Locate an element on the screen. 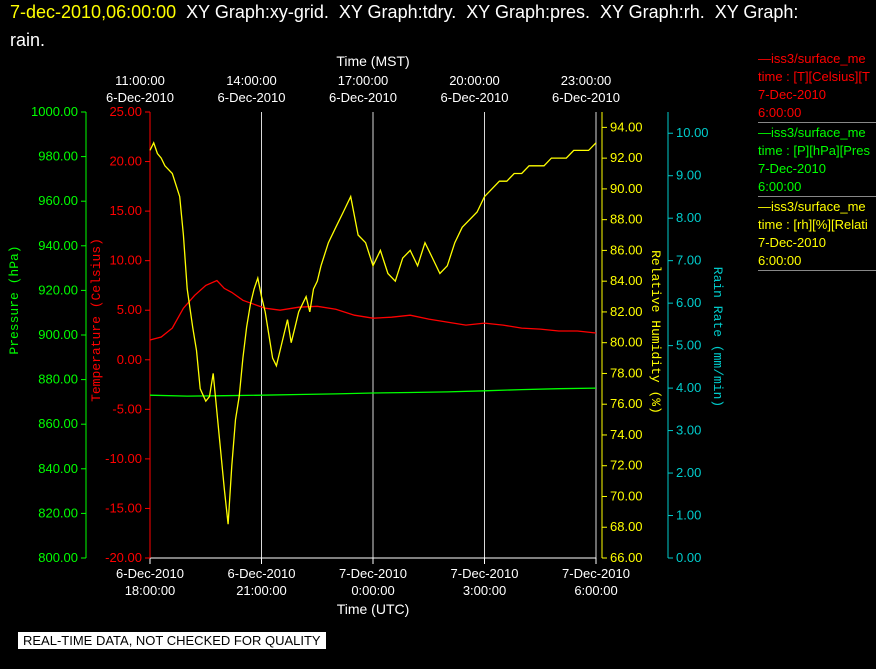 Image resolution: width=876 pixels, height=669 pixels. temperature-tick-label: 20.00 is located at coordinates (125, 161).